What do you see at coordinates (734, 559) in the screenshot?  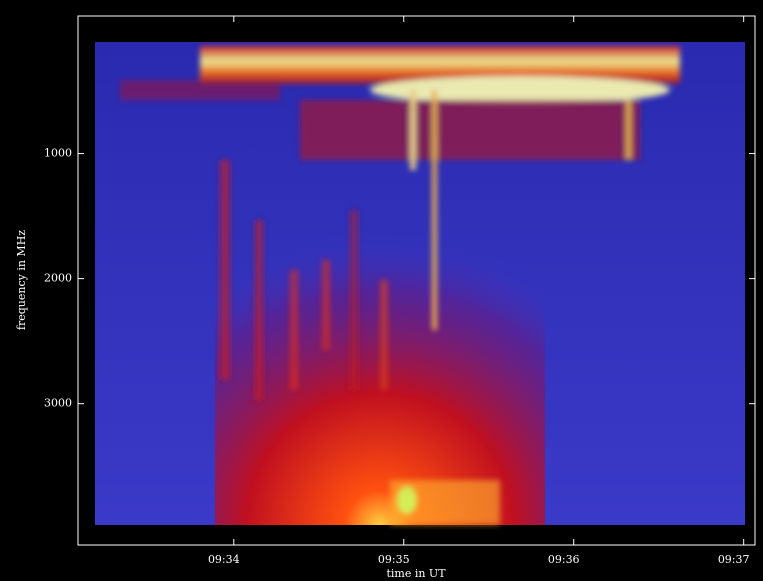 I see `x-tick-label: 09:37` at bounding box center [734, 559].